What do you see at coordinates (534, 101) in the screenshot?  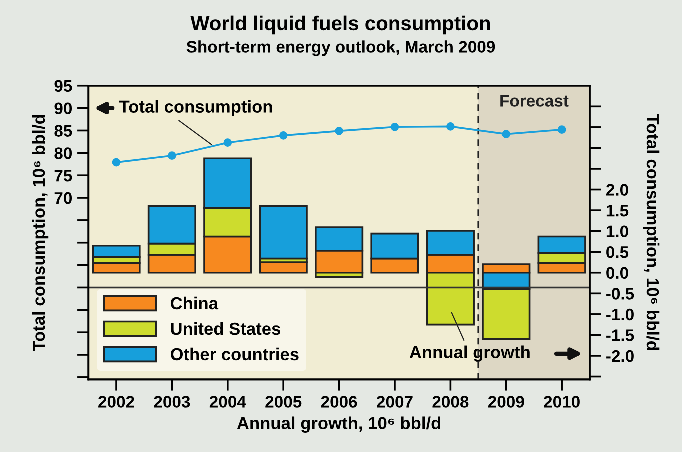 I see `band-label: Forecast` at bounding box center [534, 101].